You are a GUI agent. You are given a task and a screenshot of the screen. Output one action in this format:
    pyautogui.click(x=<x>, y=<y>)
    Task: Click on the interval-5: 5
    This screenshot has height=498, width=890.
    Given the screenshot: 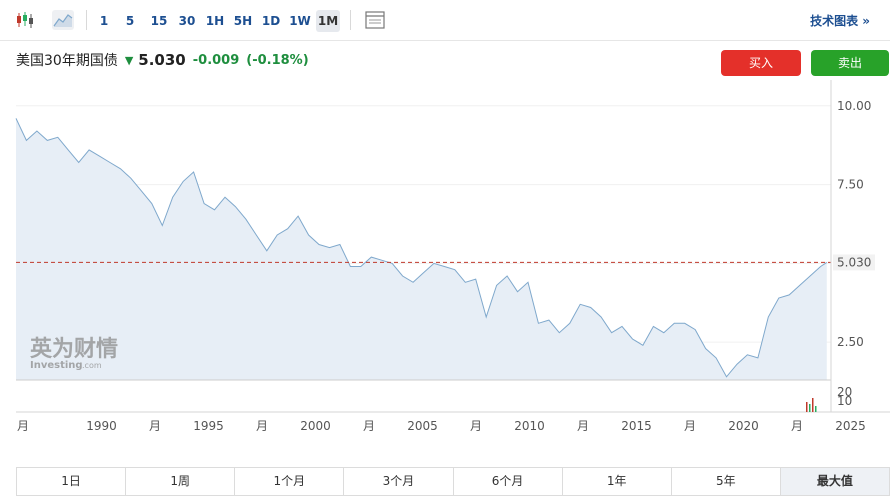 What is the action you would take?
    pyautogui.click(x=130, y=21)
    